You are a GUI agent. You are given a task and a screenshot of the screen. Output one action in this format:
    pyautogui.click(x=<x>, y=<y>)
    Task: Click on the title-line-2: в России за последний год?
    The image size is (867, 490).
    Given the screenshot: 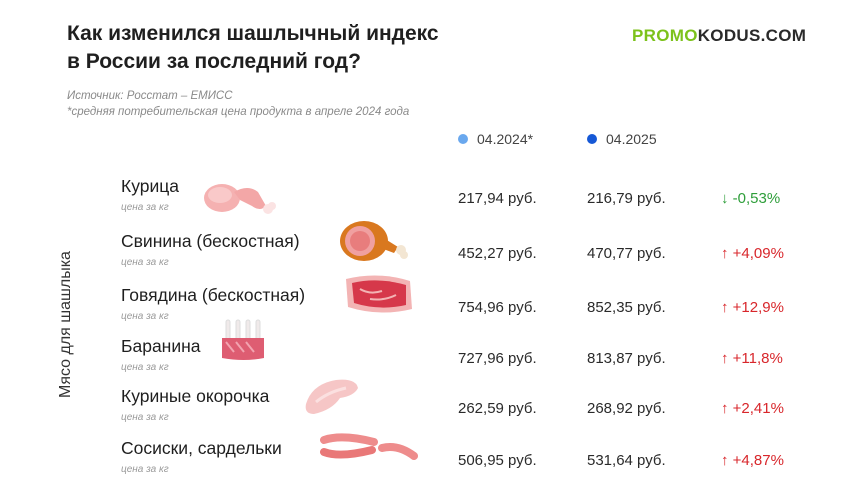 What is the action you would take?
    pyautogui.click(x=214, y=61)
    